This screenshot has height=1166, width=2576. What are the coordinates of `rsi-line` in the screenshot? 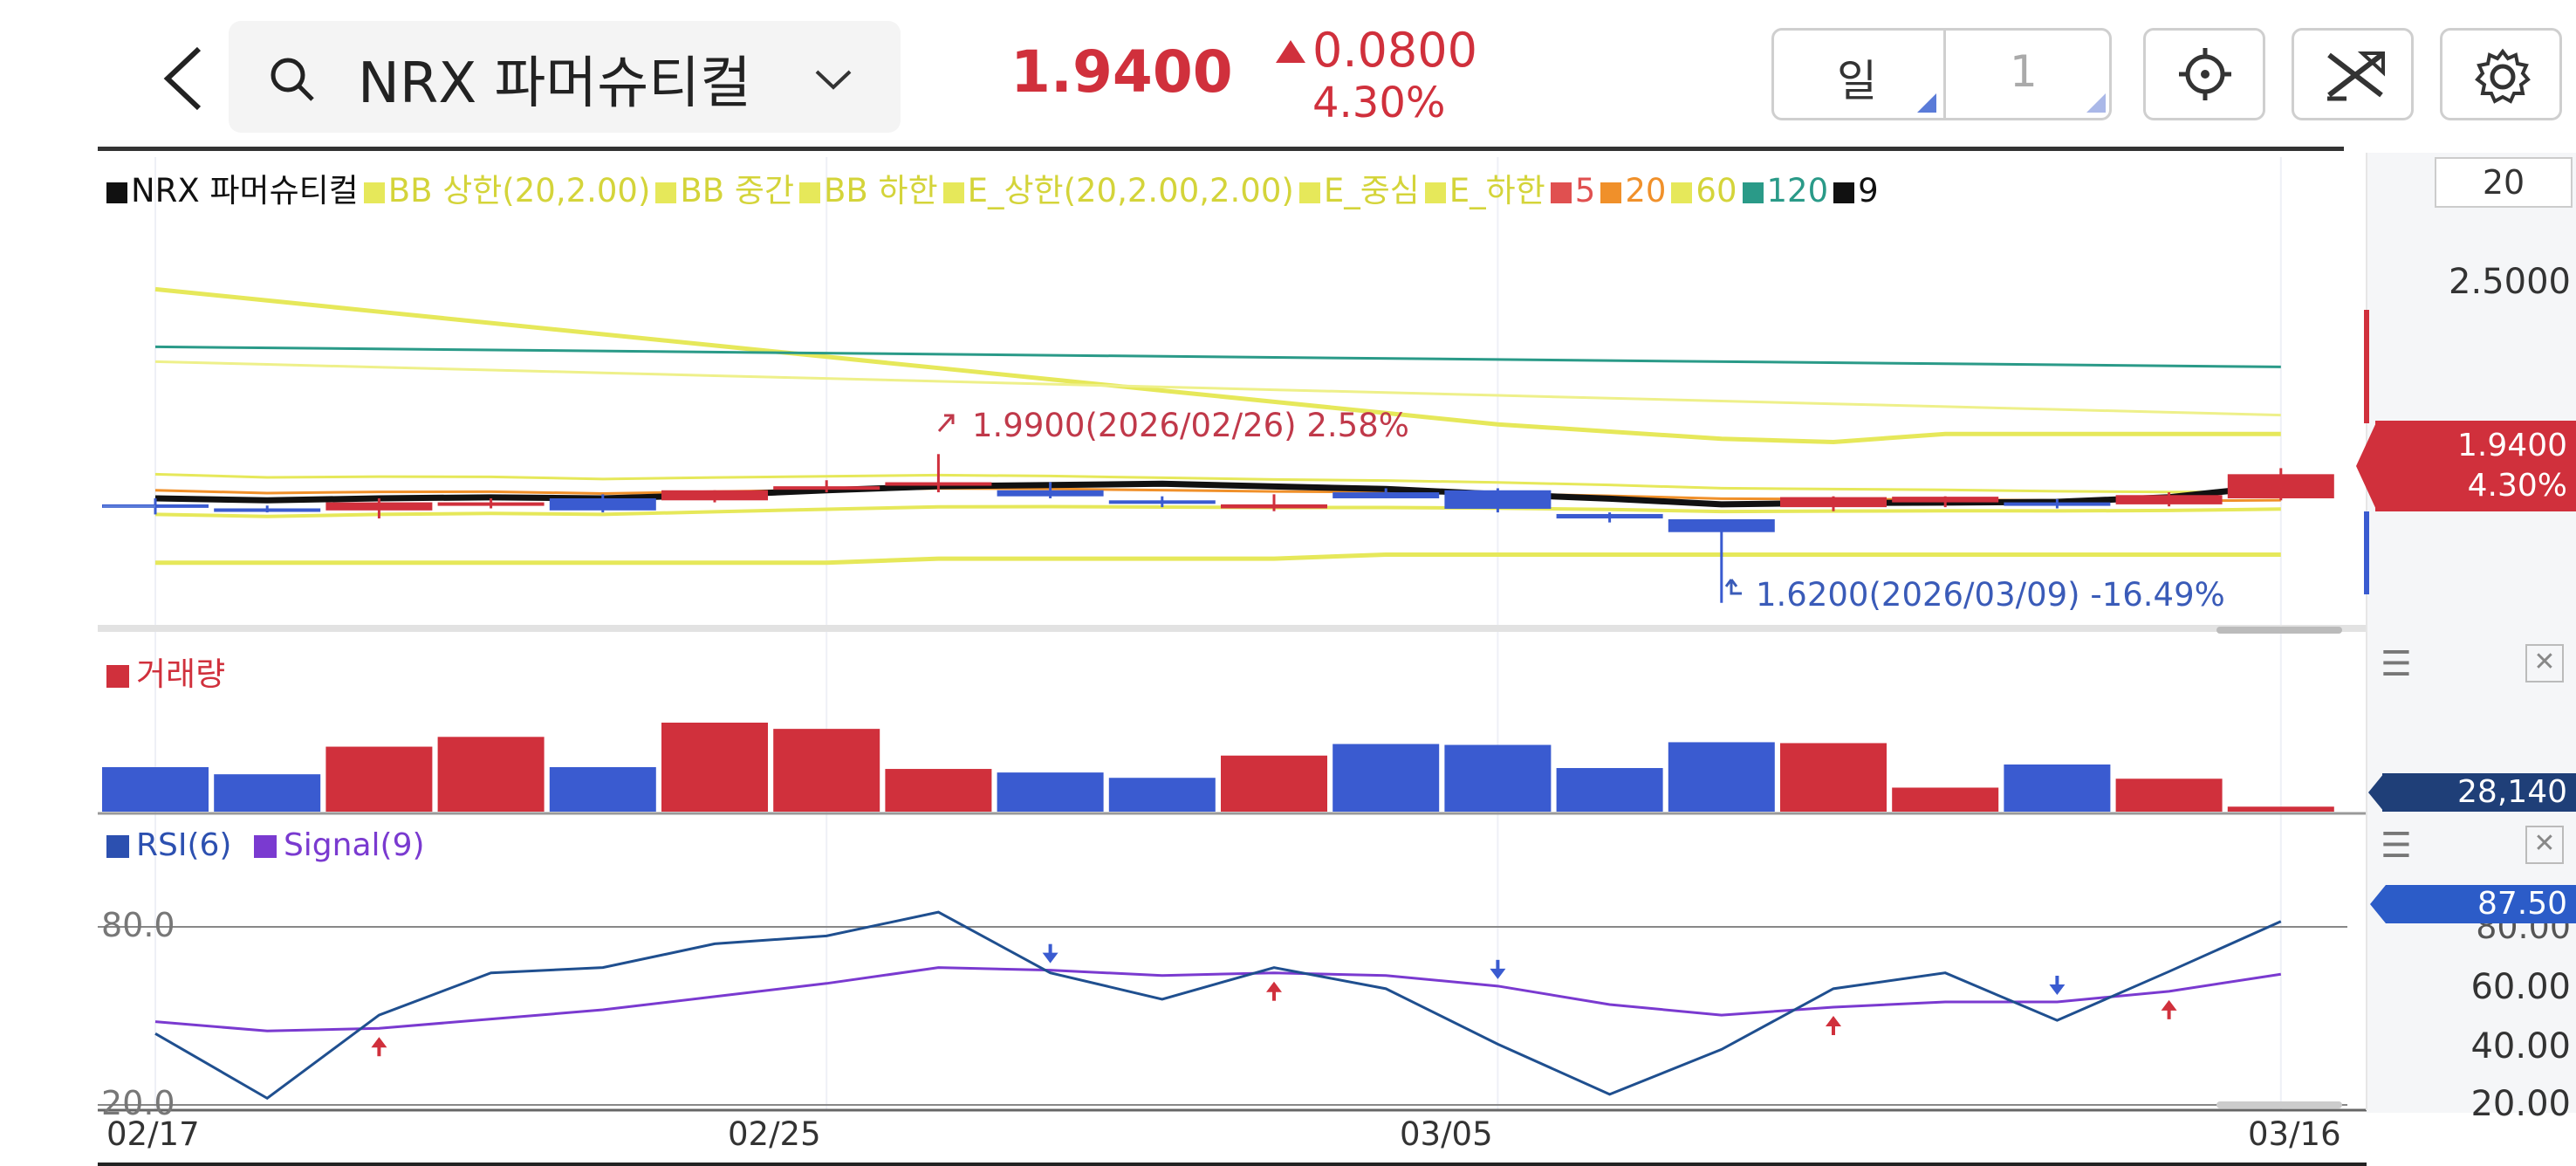 It's located at (1218, 1006).